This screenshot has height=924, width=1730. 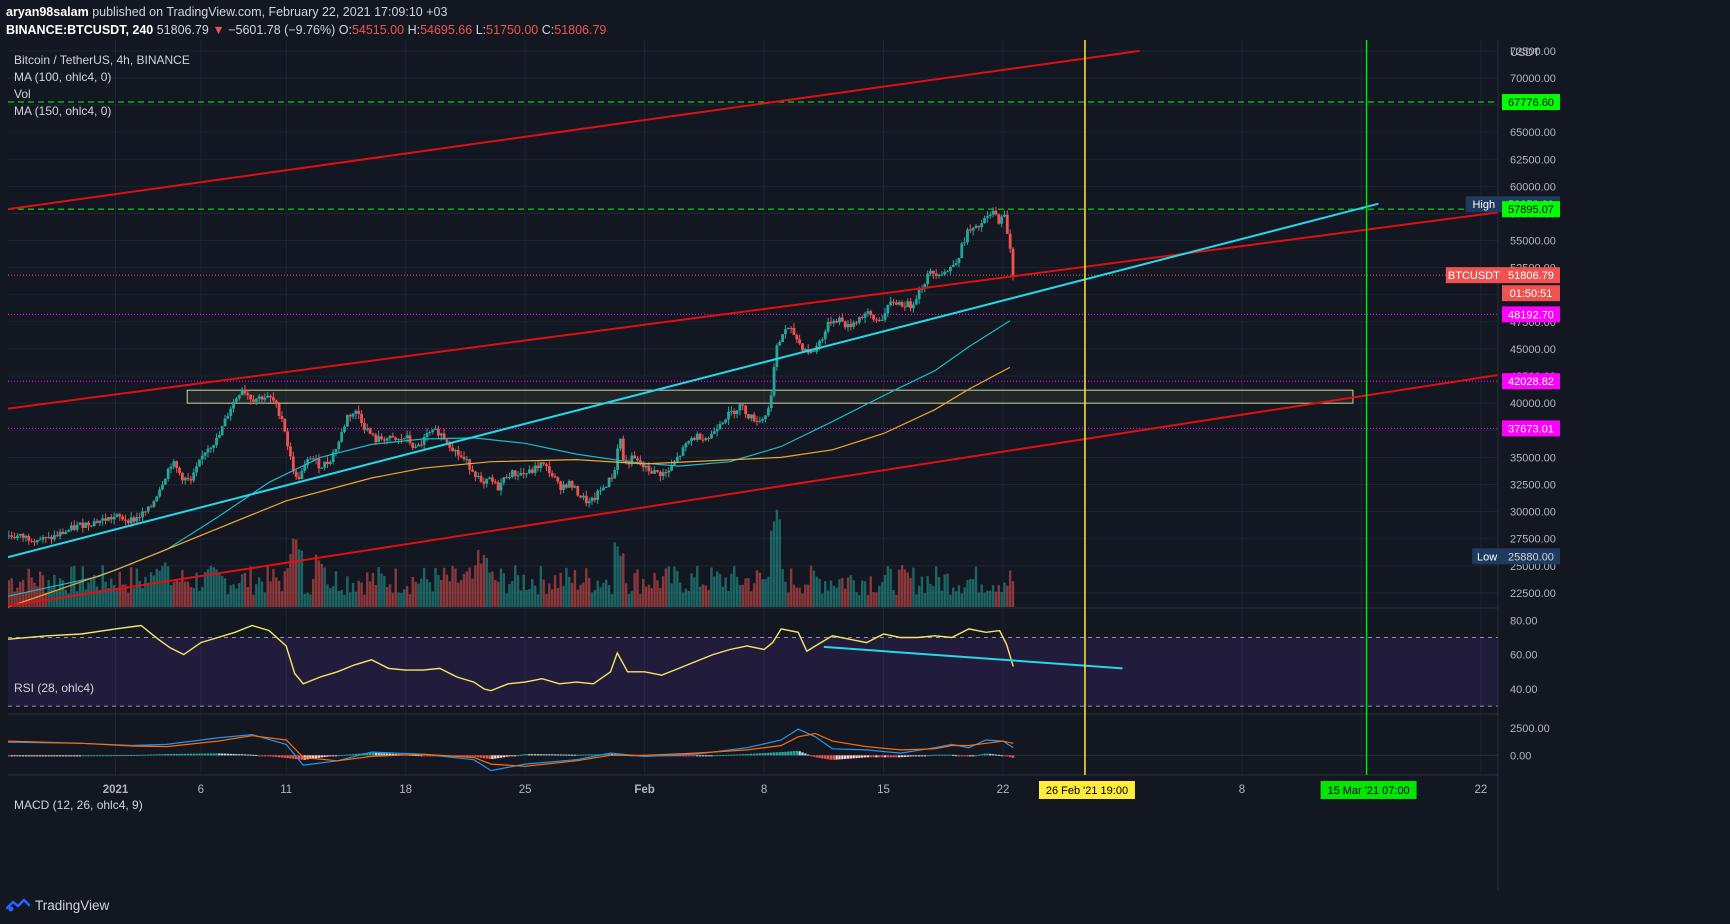 What do you see at coordinates (63, 77) in the screenshot?
I see `legend-ma100: MA (100, ohlc4, 0)` at bounding box center [63, 77].